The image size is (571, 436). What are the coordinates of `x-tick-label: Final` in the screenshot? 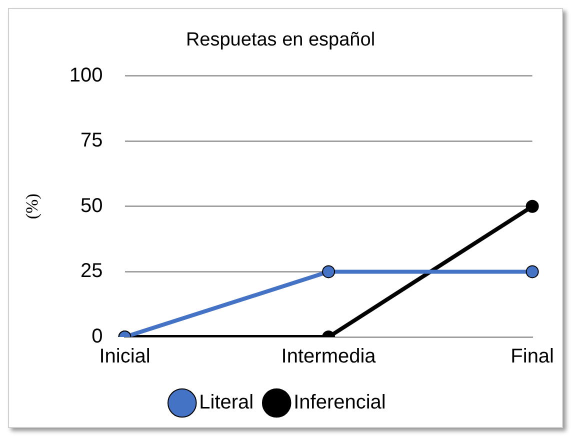 It's located at (532, 357).